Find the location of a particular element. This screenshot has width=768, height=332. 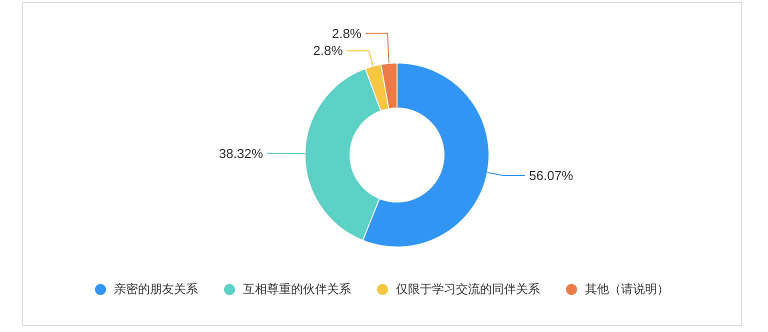

legend-label: 仅限于学习交流的同伴关系 is located at coordinates (468, 289).